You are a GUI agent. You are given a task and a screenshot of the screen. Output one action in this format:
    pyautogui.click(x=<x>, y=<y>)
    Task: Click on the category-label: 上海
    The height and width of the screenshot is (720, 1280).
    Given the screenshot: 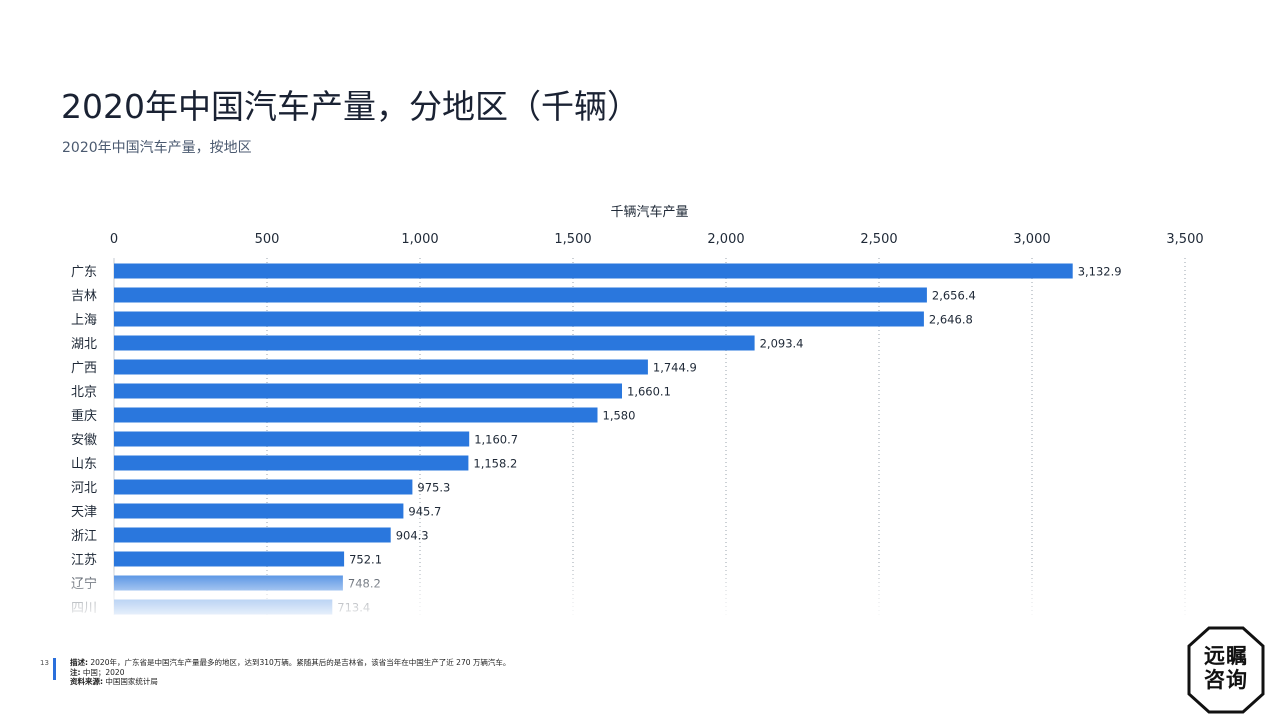 What is the action you would take?
    pyautogui.click(x=84, y=320)
    